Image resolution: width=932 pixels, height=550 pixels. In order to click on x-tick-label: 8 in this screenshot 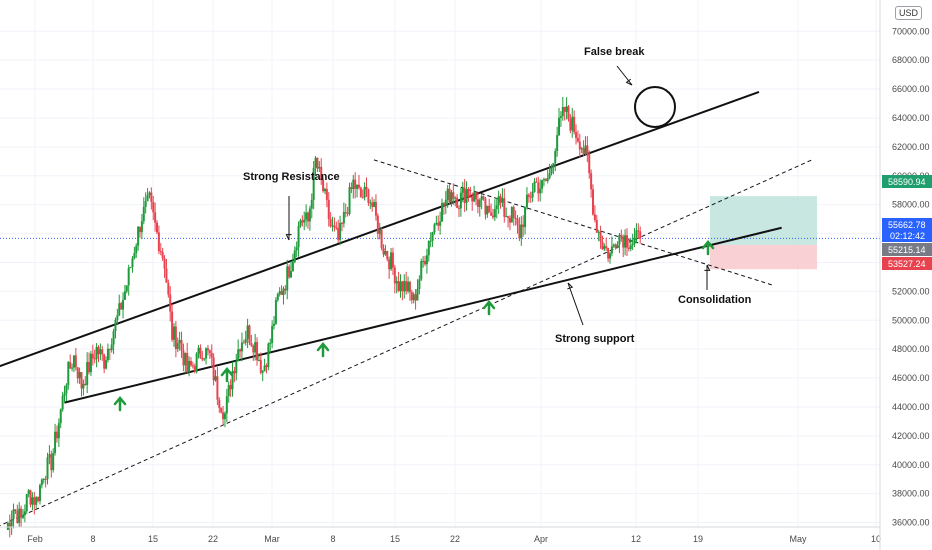, I will do `click(92, 539)`.